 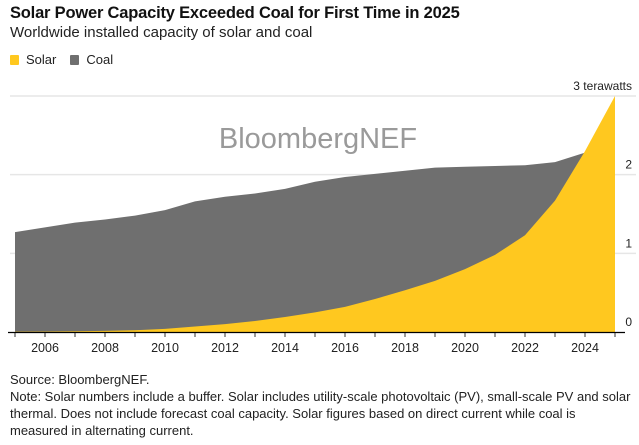 I want to click on legend-item-coal: Coal, so click(x=91, y=59).